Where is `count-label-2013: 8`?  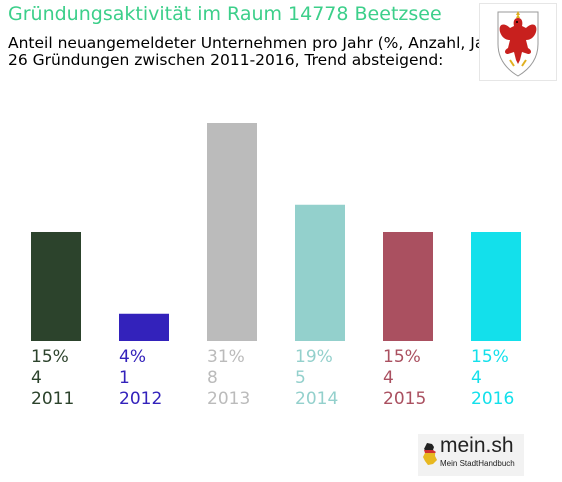 count-label-2013: 8 is located at coordinates (212, 378).